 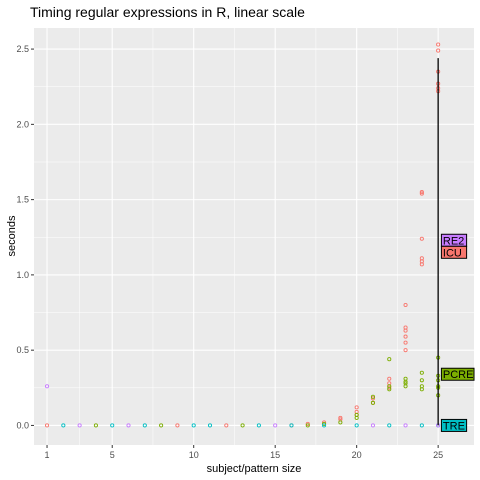 I want to click on x-tick-label: 5, so click(x=112, y=455).